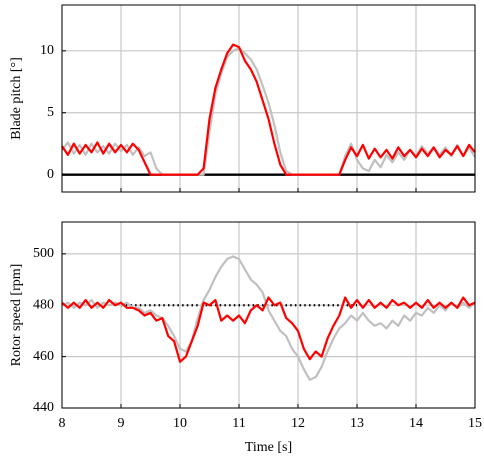 This screenshot has height=461, width=484. What do you see at coordinates (43, 407) in the screenshot?
I see `y-tick-label: 440` at bounding box center [43, 407].